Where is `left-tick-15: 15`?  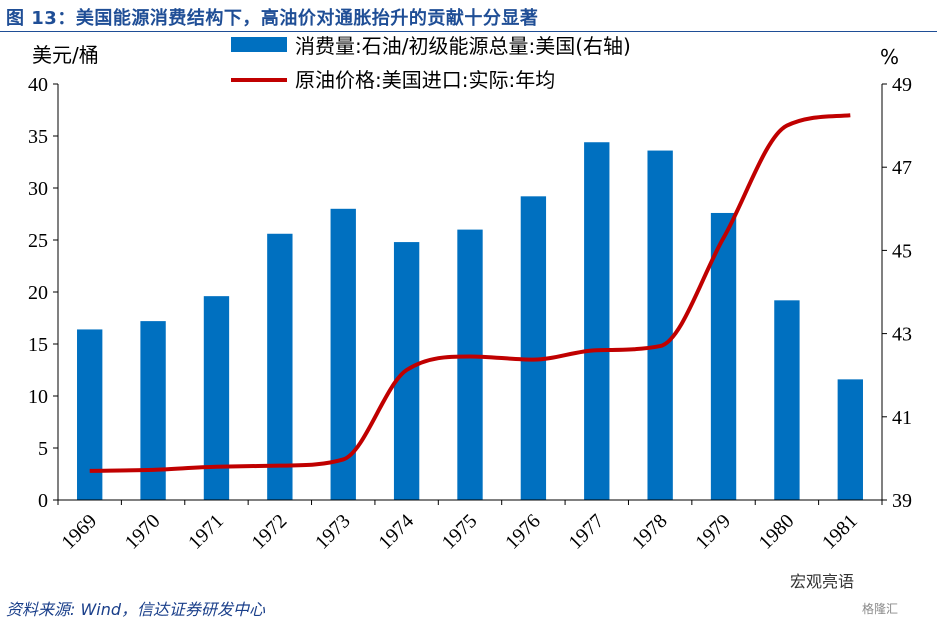 left-tick-15: 15 is located at coordinates (38, 345).